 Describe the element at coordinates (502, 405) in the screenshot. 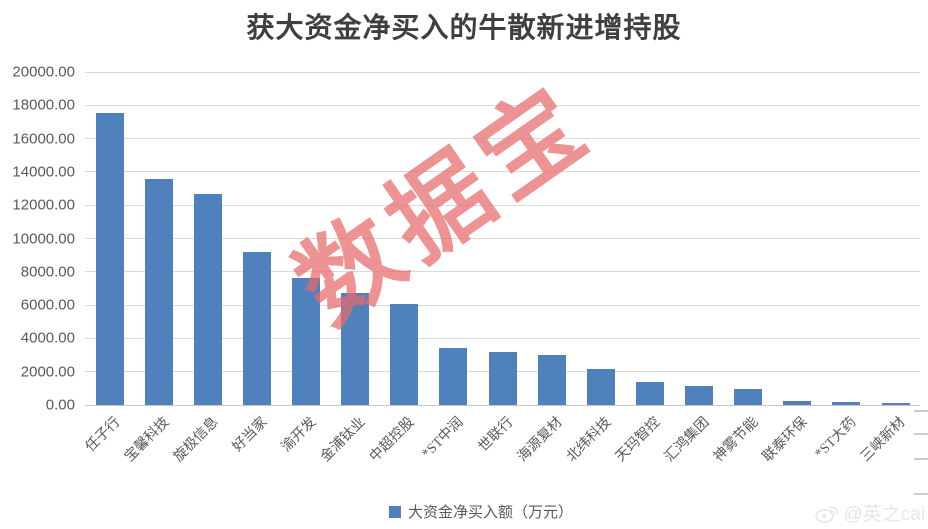

I see `x-axis-line` at that location.